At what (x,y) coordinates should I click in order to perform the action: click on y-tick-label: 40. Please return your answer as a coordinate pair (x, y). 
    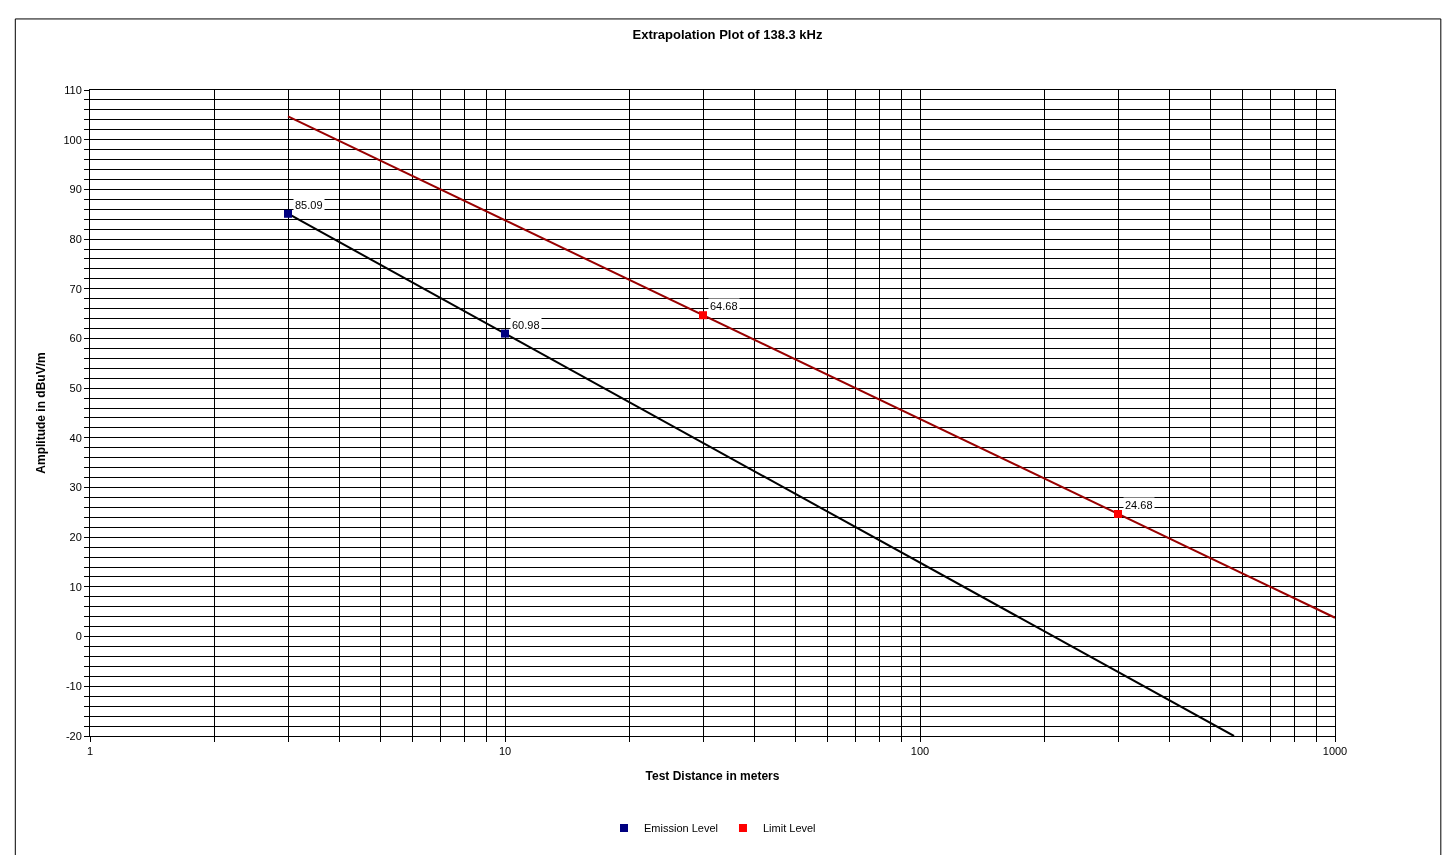
    Looking at the image, I should click on (75, 437).